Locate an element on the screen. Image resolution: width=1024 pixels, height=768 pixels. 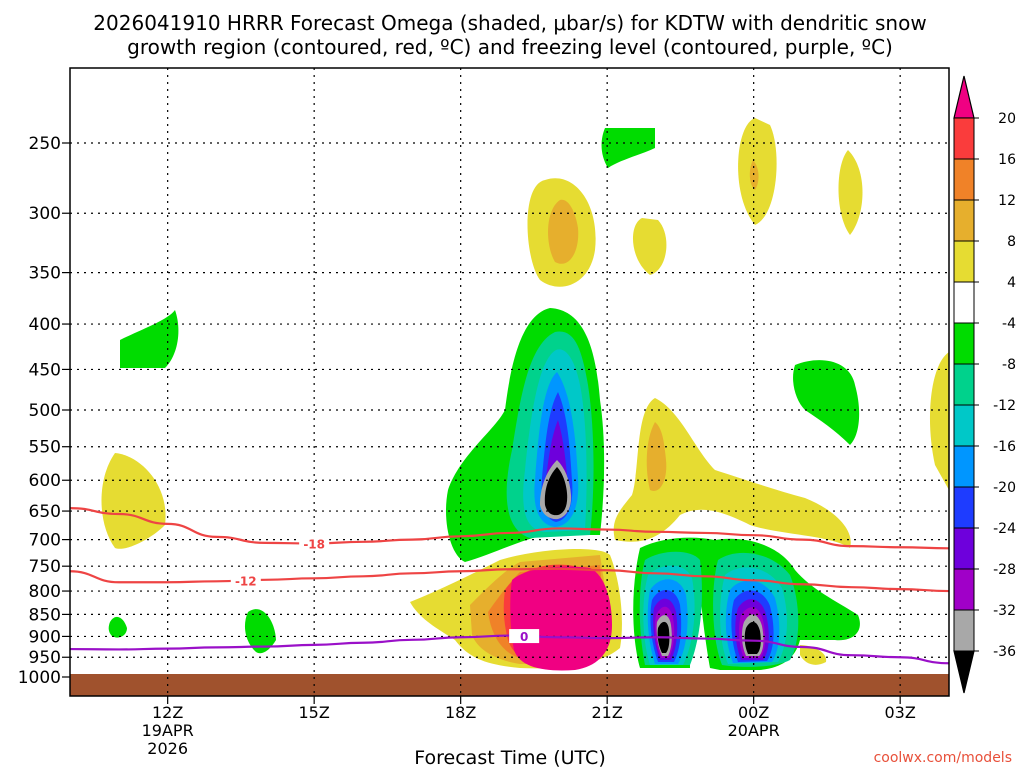
ground-surface is located at coordinates (509, 685).